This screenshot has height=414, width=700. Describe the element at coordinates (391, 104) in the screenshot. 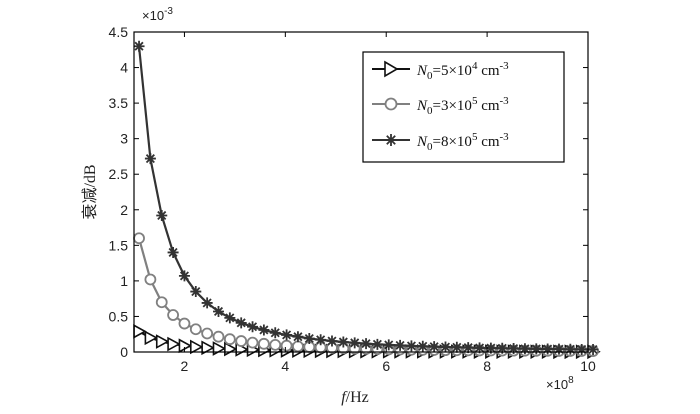

I see `legend-marker-circle` at that location.